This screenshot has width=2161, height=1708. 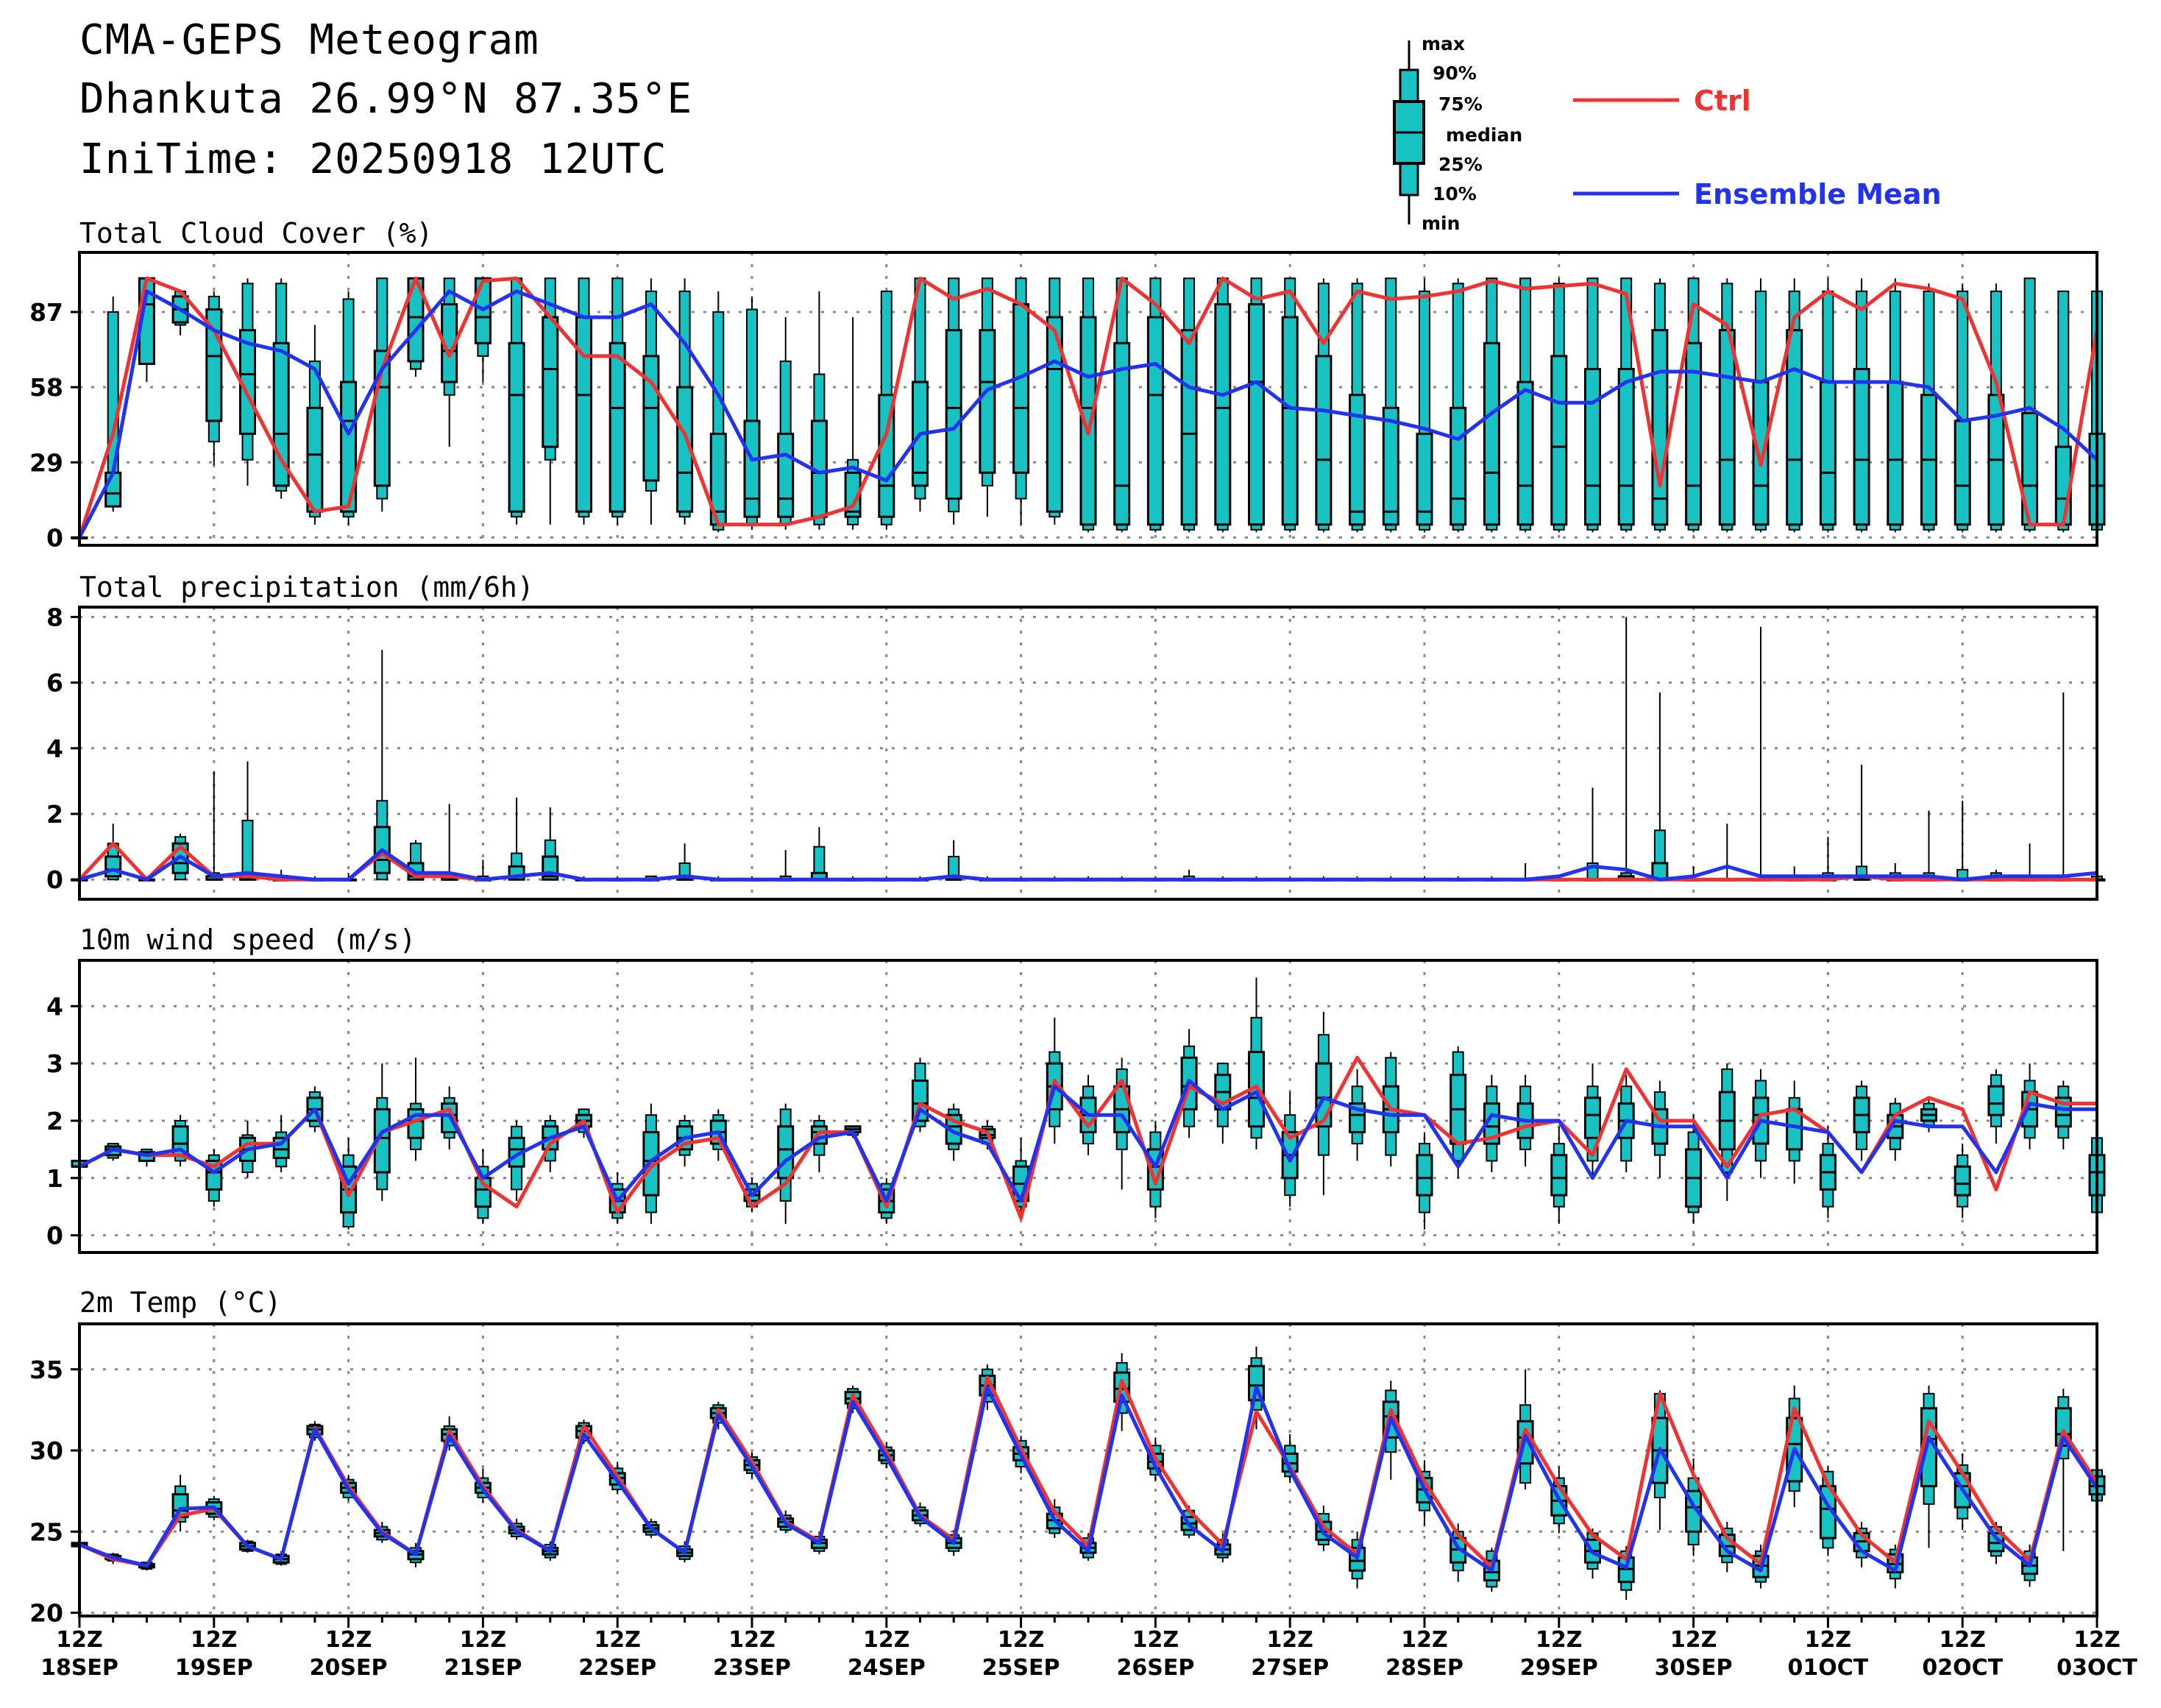 What do you see at coordinates (46, 1531) in the screenshot?
I see `y-tick-label: 25` at bounding box center [46, 1531].